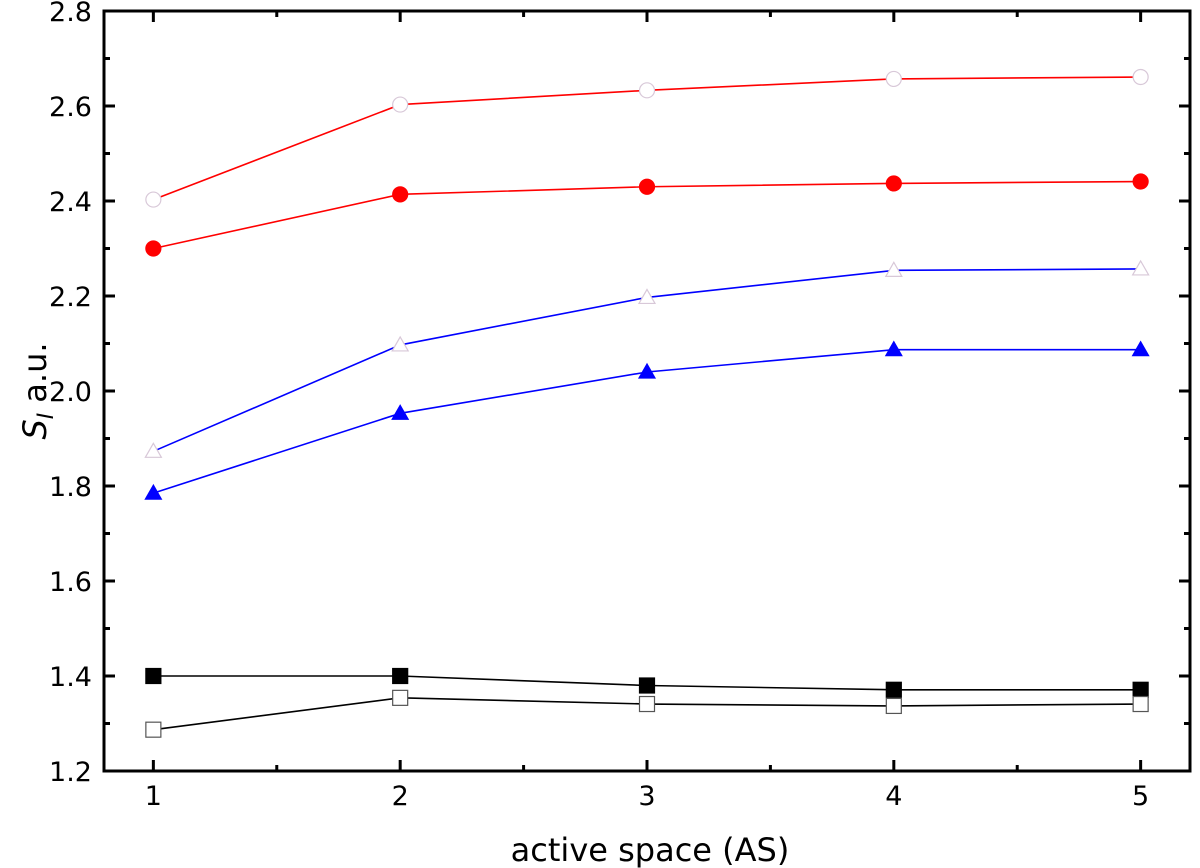 This screenshot has height=868, width=1200. Describe the element at coordinates (70, 202) in the screenshot. I see `y-tick-label: 2.4` at that location.